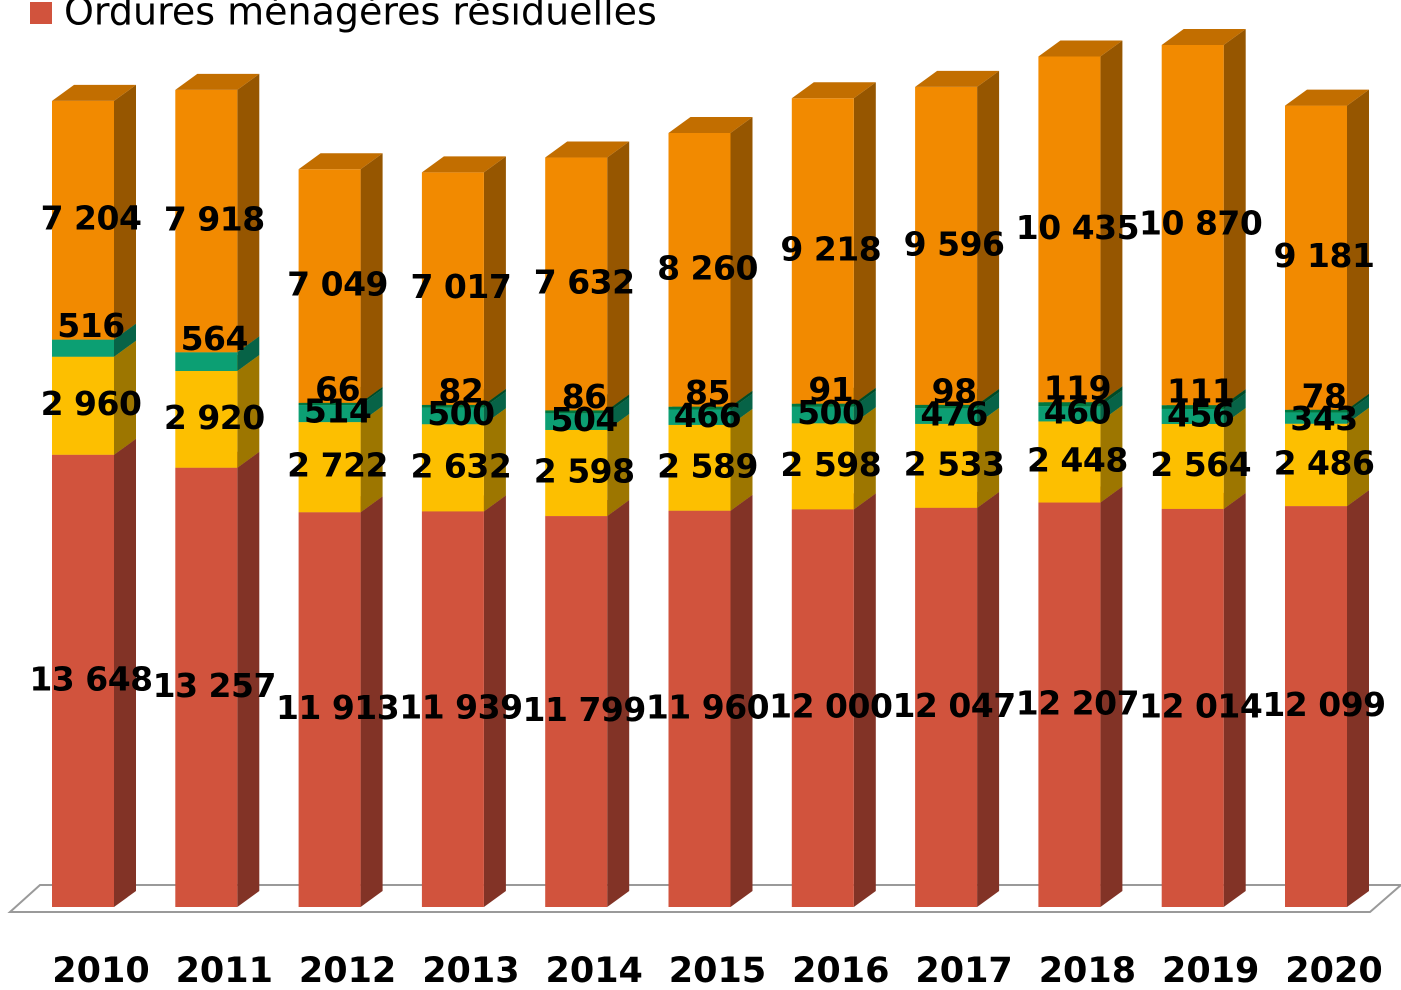 This screenshot has width=1401, height=990. Describe the element at coordinates (963, 970) in the screenshot. I see `x-tick-label: 2017` at that location.